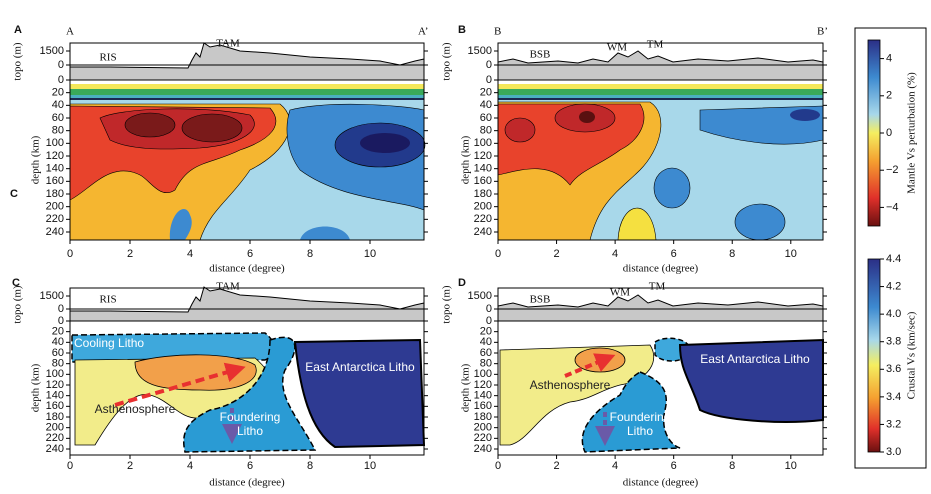 The height and width of the screenshot is (494, 931). What do you see at coordinates (874, 133) in the screenshot?
I see `colorbar` at bounding box center [874, 133].